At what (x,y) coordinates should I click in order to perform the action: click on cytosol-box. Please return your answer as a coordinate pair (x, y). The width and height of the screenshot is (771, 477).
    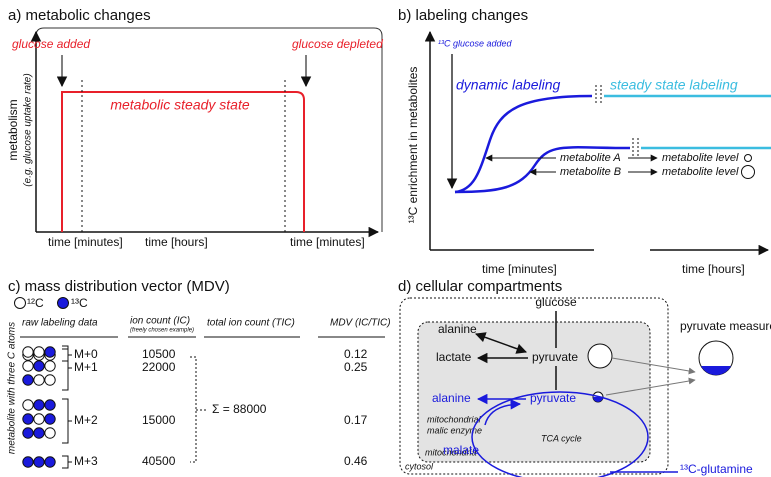
    Looking at the image, I should click on (534, 386).